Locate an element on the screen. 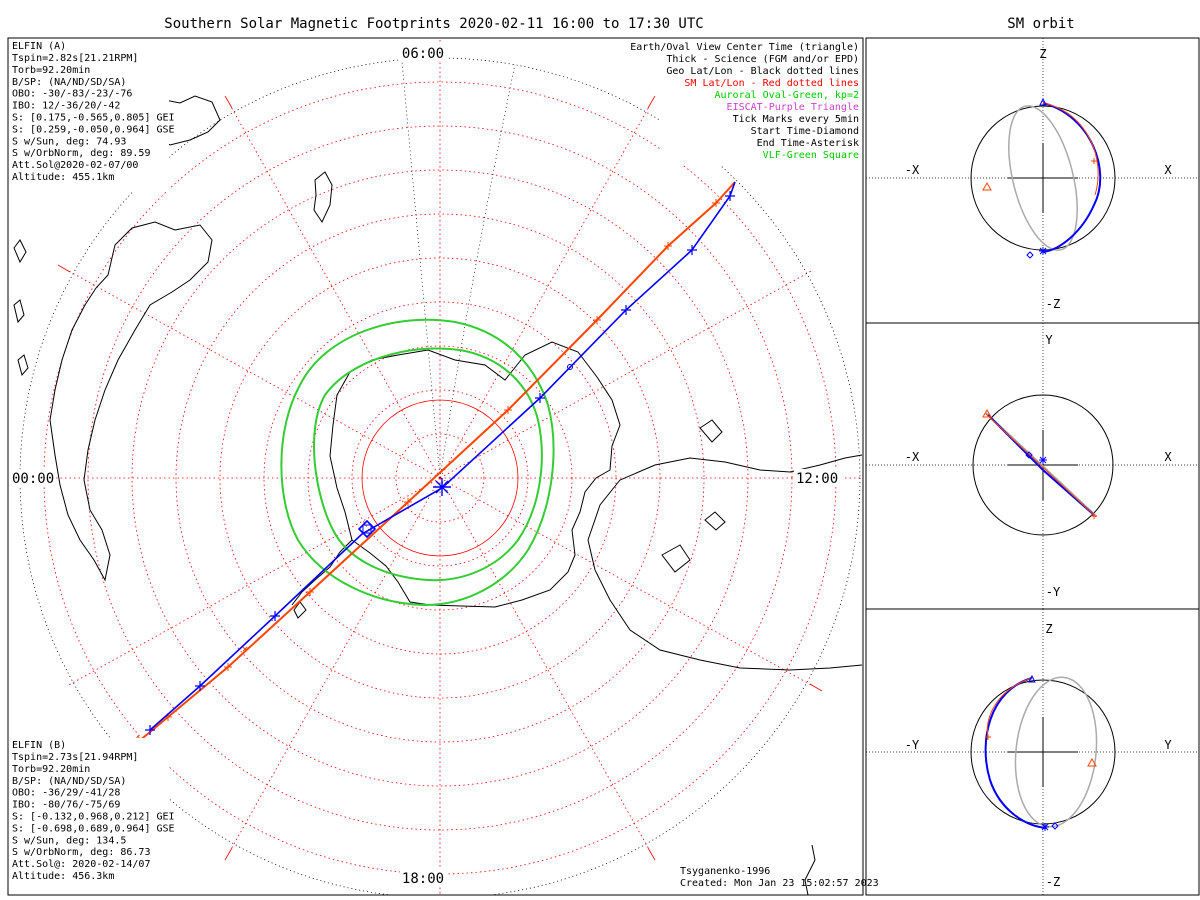  elfin-a-param-line: IBO: 12/-36/20/-42 is located at coordinates (66, 106).